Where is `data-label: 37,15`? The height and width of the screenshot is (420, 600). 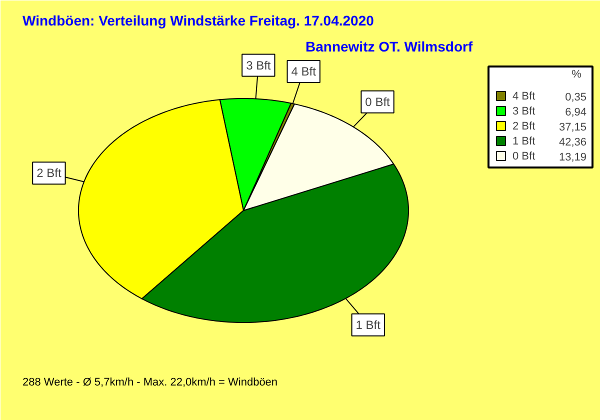 data-label: 37,15 is located at coordinates (572, 128).